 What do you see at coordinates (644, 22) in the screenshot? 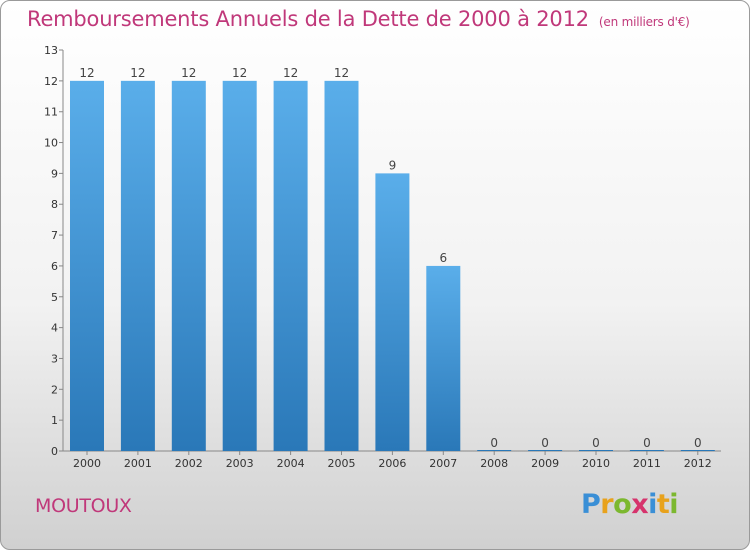
I see `chart-subtitle: (en milliers d'€)` at bounding box center [644, 22].